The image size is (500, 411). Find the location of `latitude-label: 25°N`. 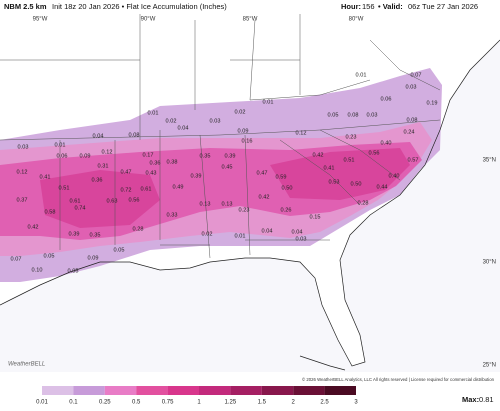

latitude-label: 25°N is located at coordinates (489, 366).